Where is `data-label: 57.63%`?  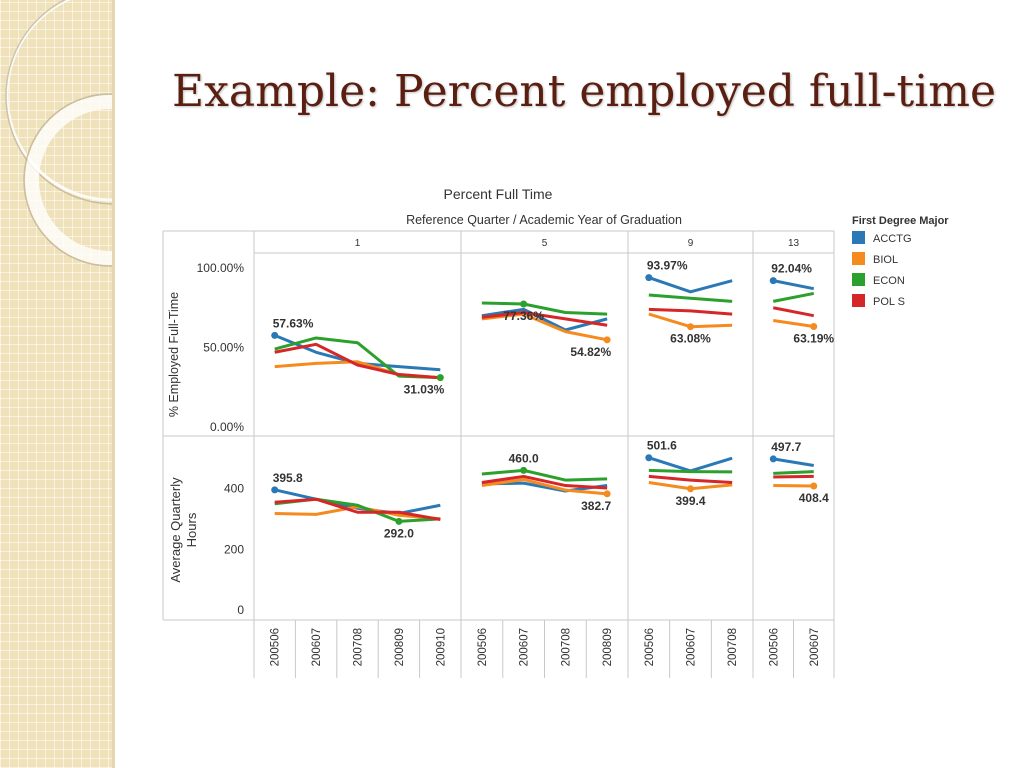 data-label: 57.63% is located at coordinates (293, 323).